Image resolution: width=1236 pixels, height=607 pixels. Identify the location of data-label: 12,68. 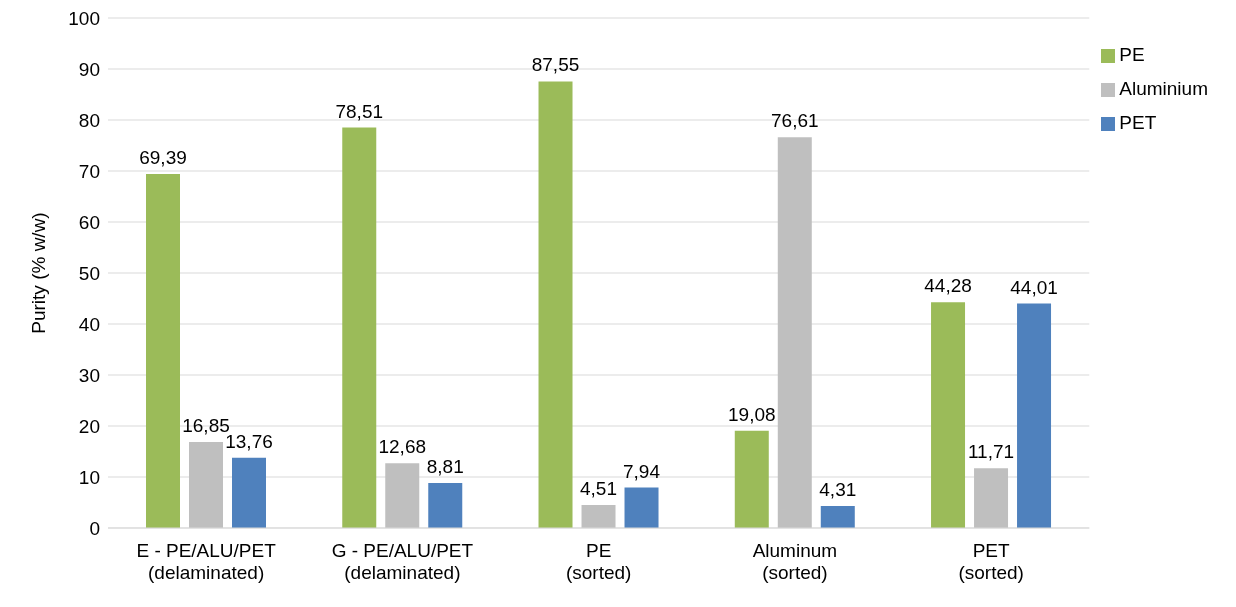
(402, 447).